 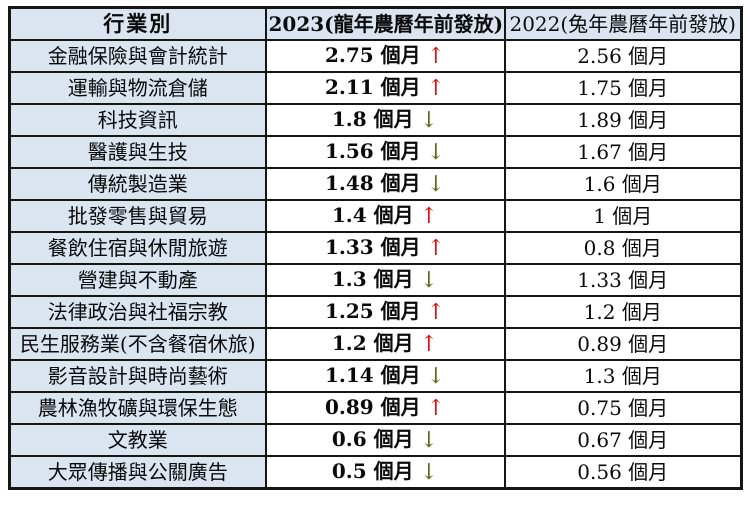 What do you see at coordinates (623, 120) in the screenshot?
I see `bonus-2022-cell: 1.89 個月` at bounding box center [623, 120].